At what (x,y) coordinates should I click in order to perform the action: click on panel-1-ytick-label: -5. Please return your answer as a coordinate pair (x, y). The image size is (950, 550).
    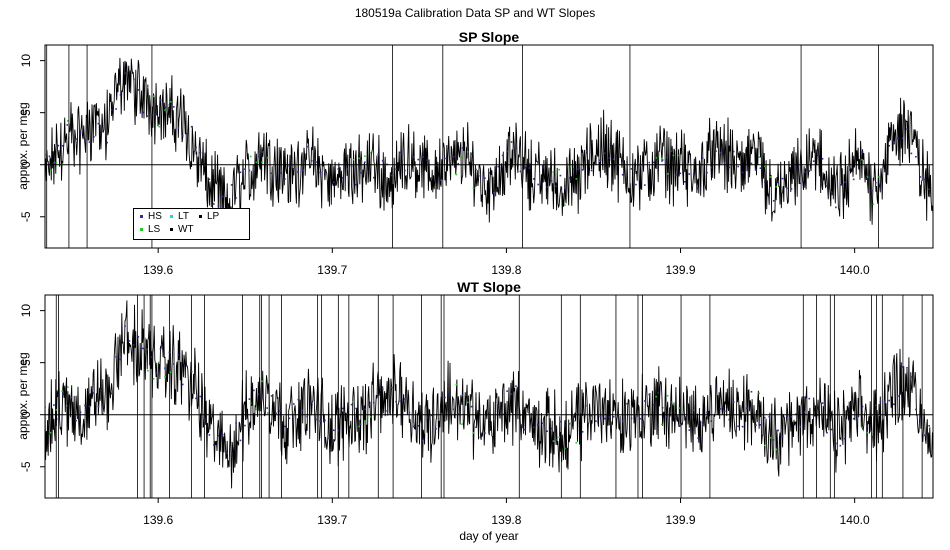
    Looking at the image, I should click on (26, 216).